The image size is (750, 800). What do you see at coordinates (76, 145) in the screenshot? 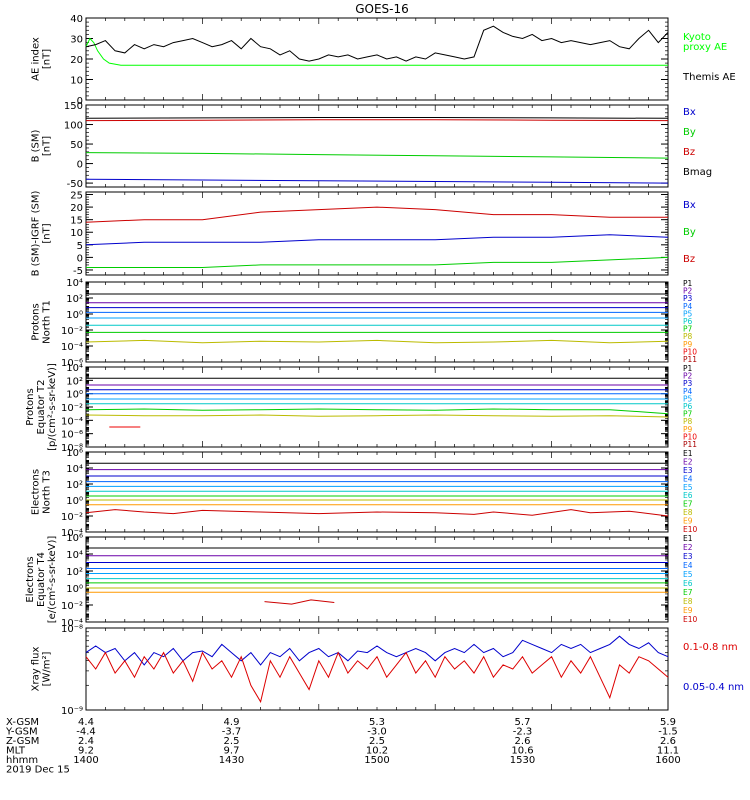
I see `y-tick-label: 50` at bounding box center [76, 145].